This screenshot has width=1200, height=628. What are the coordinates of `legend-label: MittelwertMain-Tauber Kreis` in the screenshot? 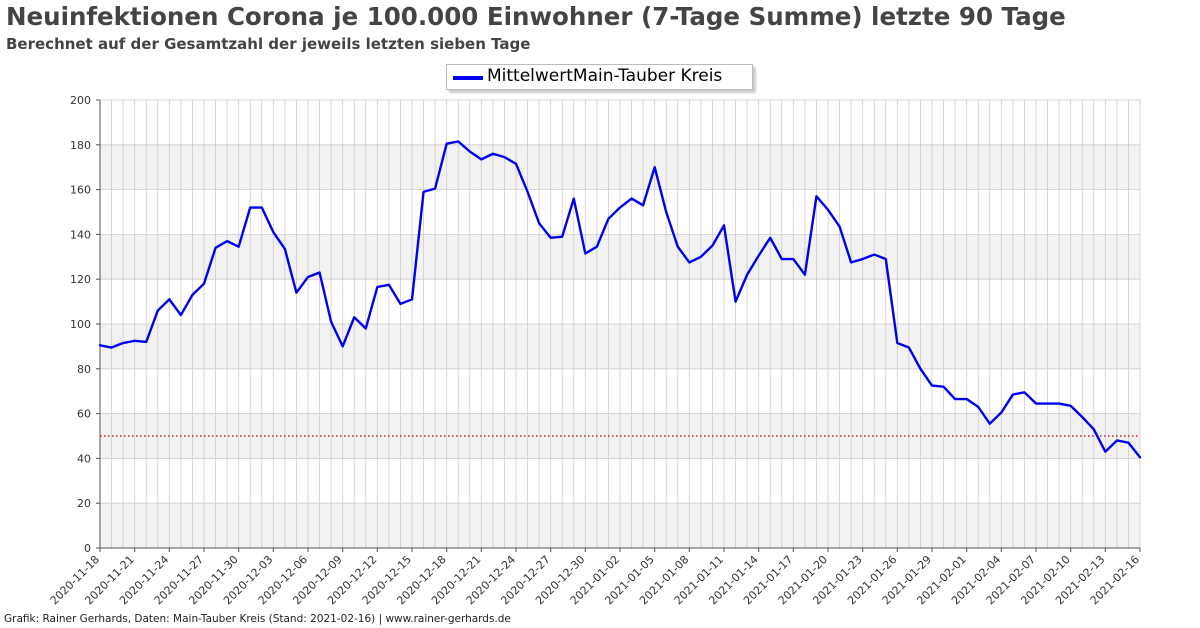 It's located at (605, 76).